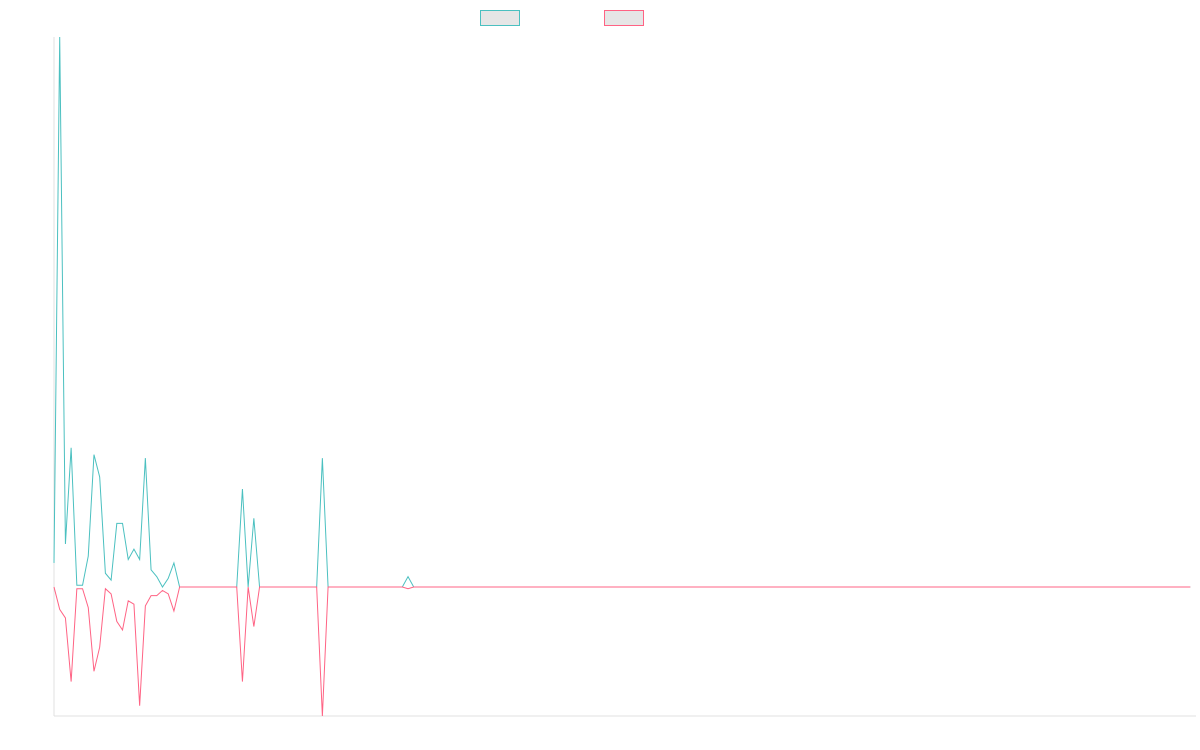 The height and width of the screenshot is (750, 1200). Describe the element at coordinates (624, 18) in the screenshot. I see `legend-swatch-series-b` at that location.